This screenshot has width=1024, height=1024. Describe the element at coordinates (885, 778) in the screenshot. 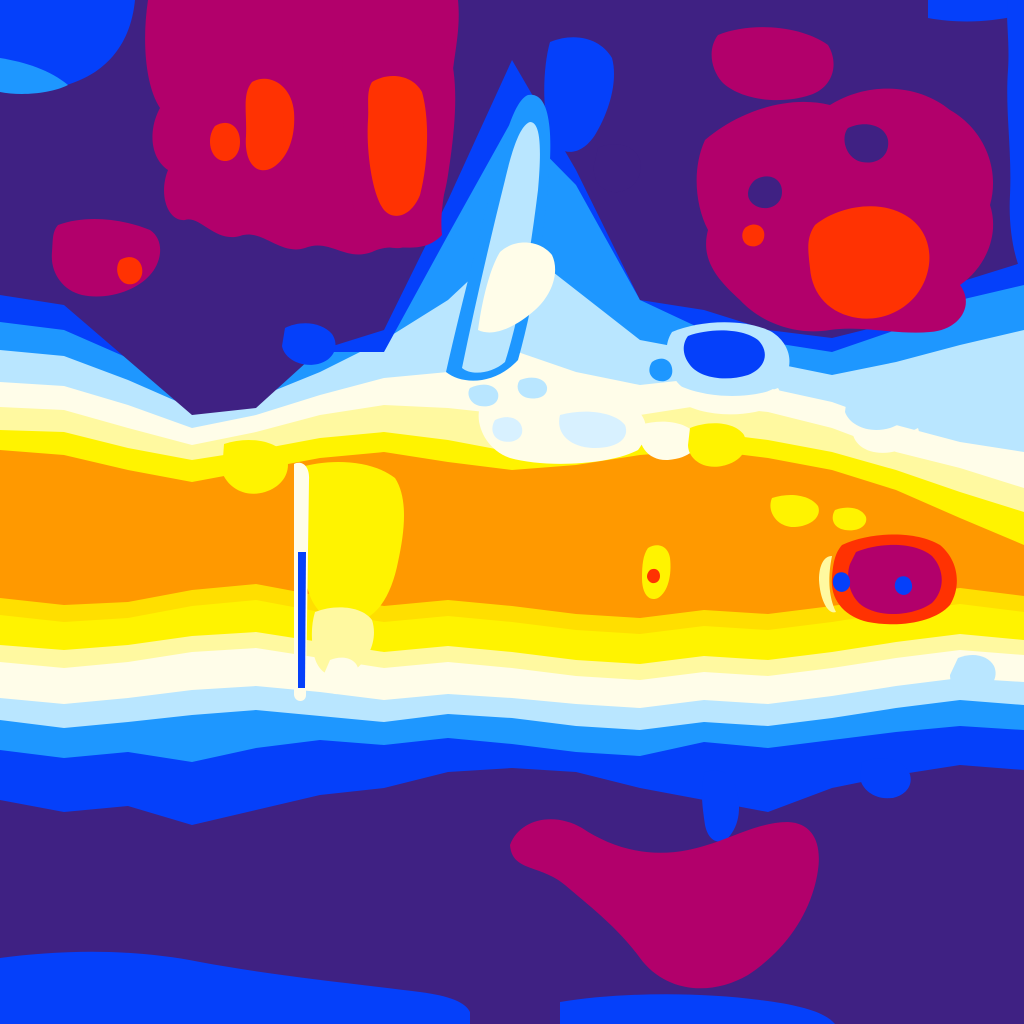

I see `antarctic-blue-notch` at that location.